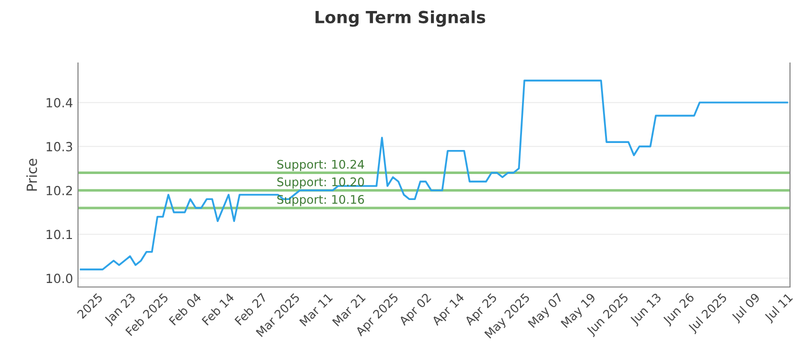 The height and width of the screenshot is (350, 800). What do you see at coordinates (59, 103) in the screenshot?
I see `y-tick-label: 10.4` at bounding box center [59, 103].